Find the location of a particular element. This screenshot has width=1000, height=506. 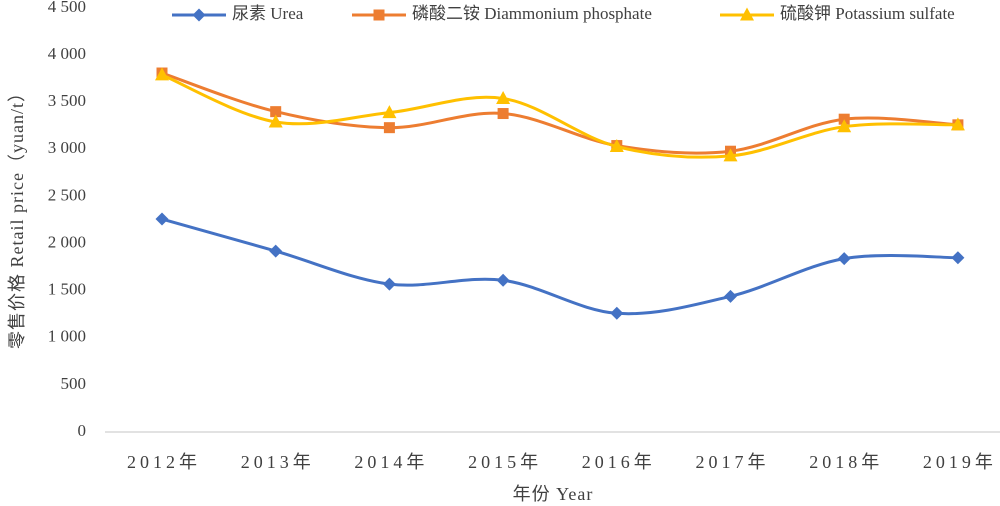

y-tick-label: 2 500 is located at coordinates (67, 194).